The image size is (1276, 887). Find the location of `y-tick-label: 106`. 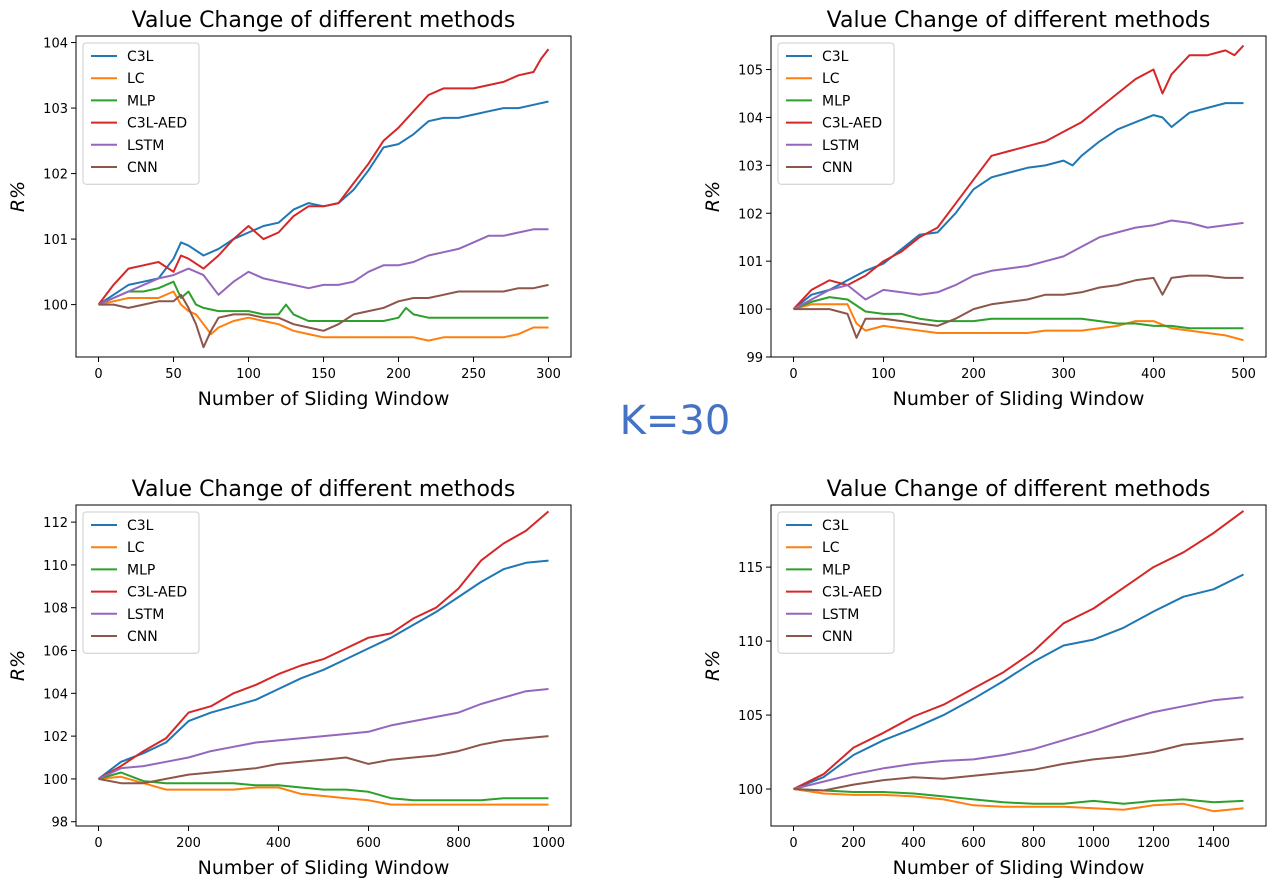

y-tick-label: 106 is located at coordinates (55, 652).